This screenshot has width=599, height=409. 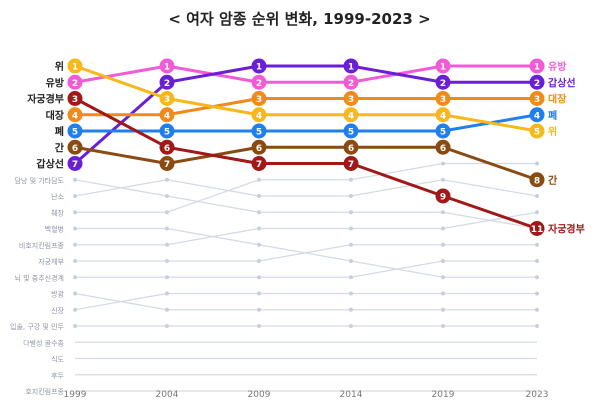 I want to click on series-백혈병: 백혈병, so click(x=292, y=252).